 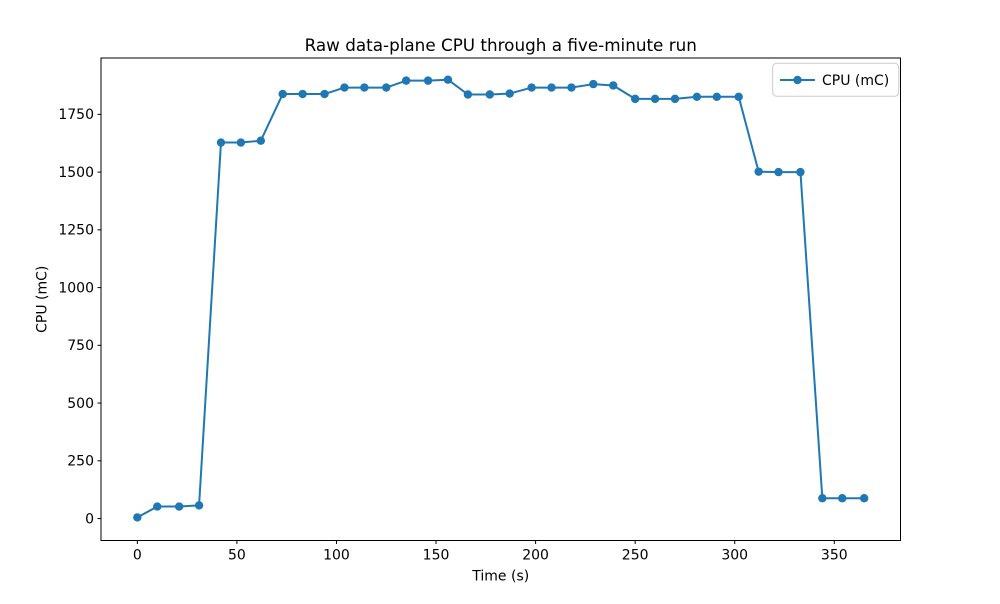 What do you see at coordinates (76, 231) in the screenshot?
I see `y-tick-label: 1250` at bounding box center [76, 231].